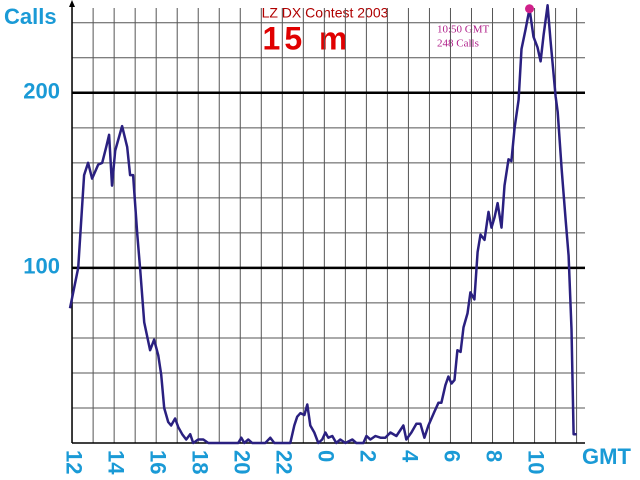 Image resolution: width=640 pixels, height=480 pixels. What do you see at coordinates (494, 456) in the screenshot?
I see `x-tick-label: 8` at bounding box center [494, 456].